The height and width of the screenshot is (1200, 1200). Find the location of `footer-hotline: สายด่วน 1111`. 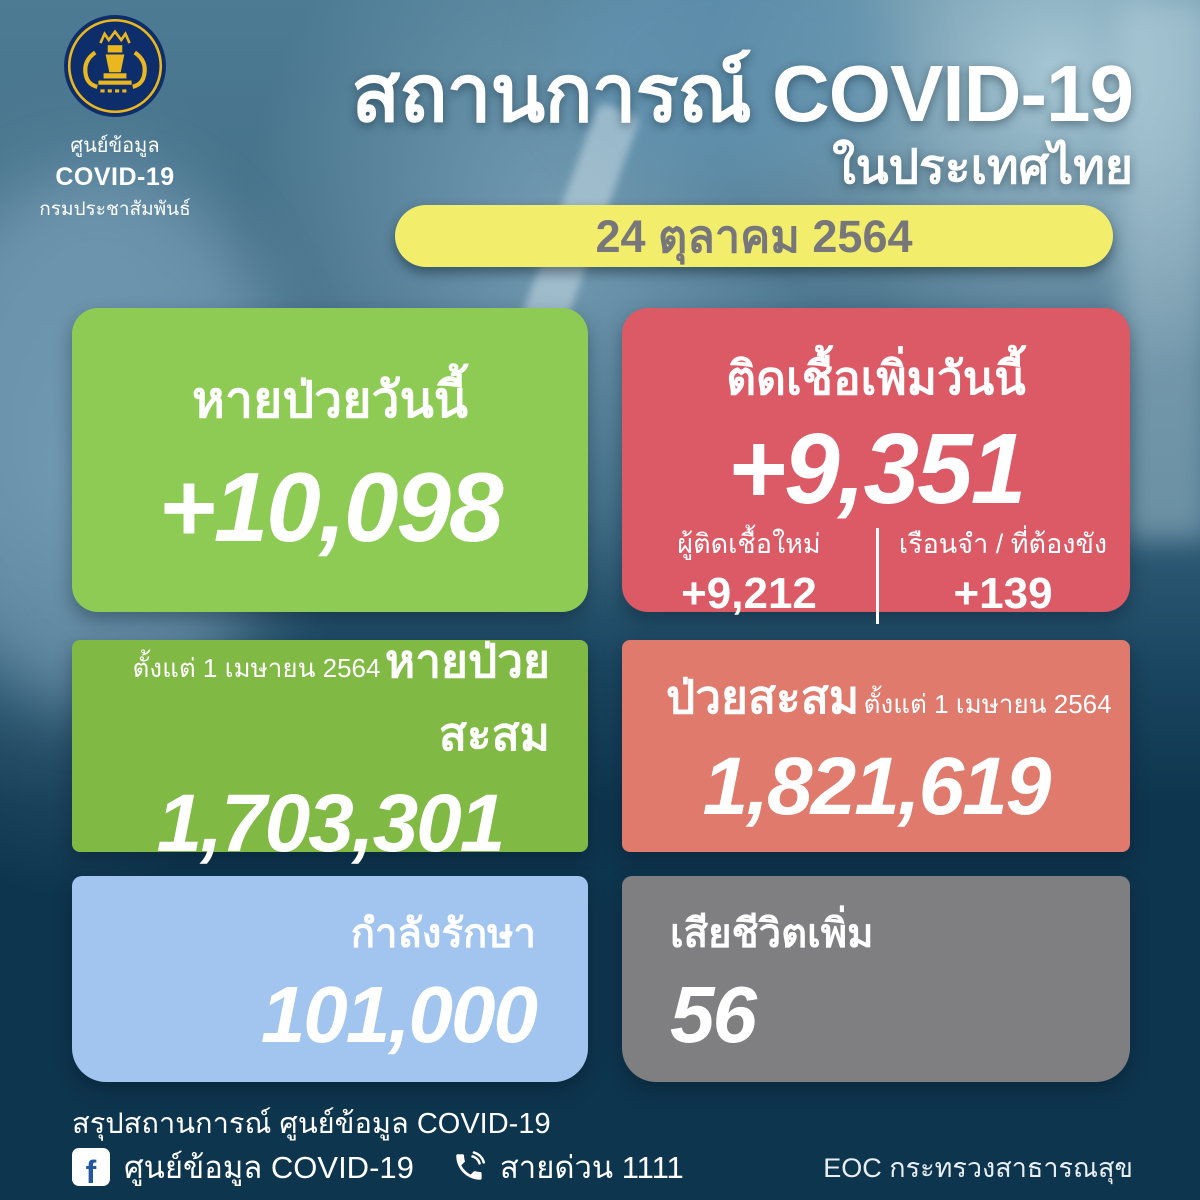

footer-hotline: สายด่วน 1111 is located at coordinates (591, 1167).